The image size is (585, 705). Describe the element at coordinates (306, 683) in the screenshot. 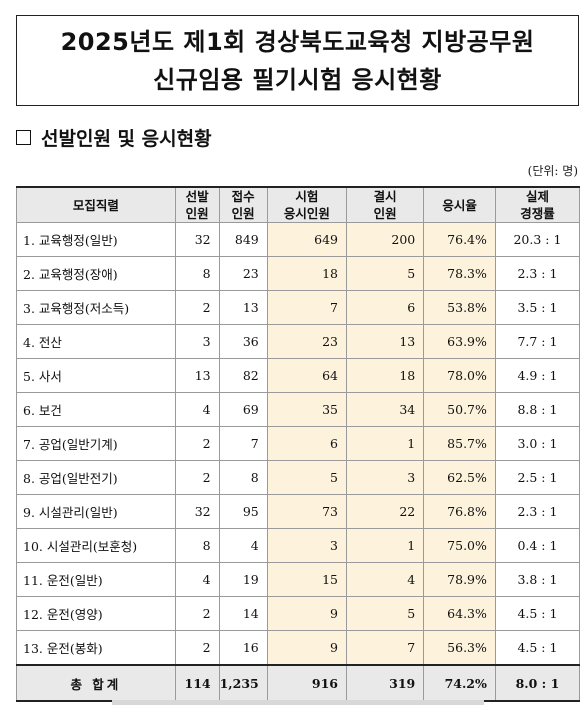

I see `total-exam: 916` at that location.